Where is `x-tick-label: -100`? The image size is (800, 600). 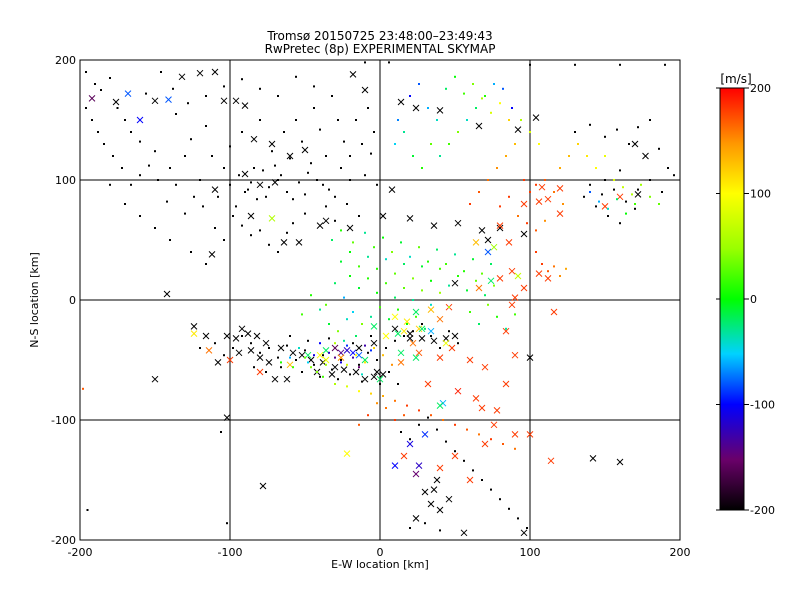
x-tick-label: -100 is located at coordinates (230, 552).